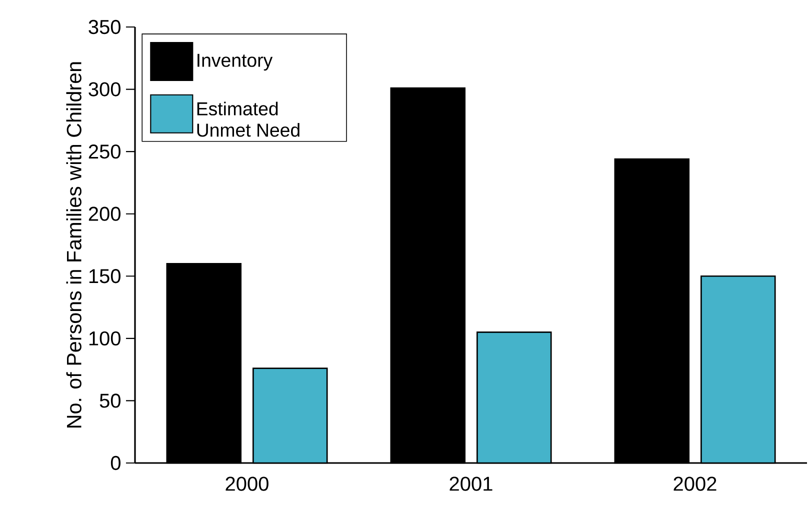 This screenshot has width=809, height=514. I want to click on x-tick-label: 2002, so click(695, 483).